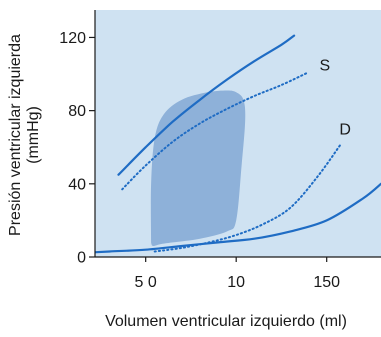 The width and height of the screenshot is (381, 337). Describe the element at coordinates (226, 321) in the screenshot. I see `x-axis-label: Volumen ventricular izquierdo (ml)` at that location.